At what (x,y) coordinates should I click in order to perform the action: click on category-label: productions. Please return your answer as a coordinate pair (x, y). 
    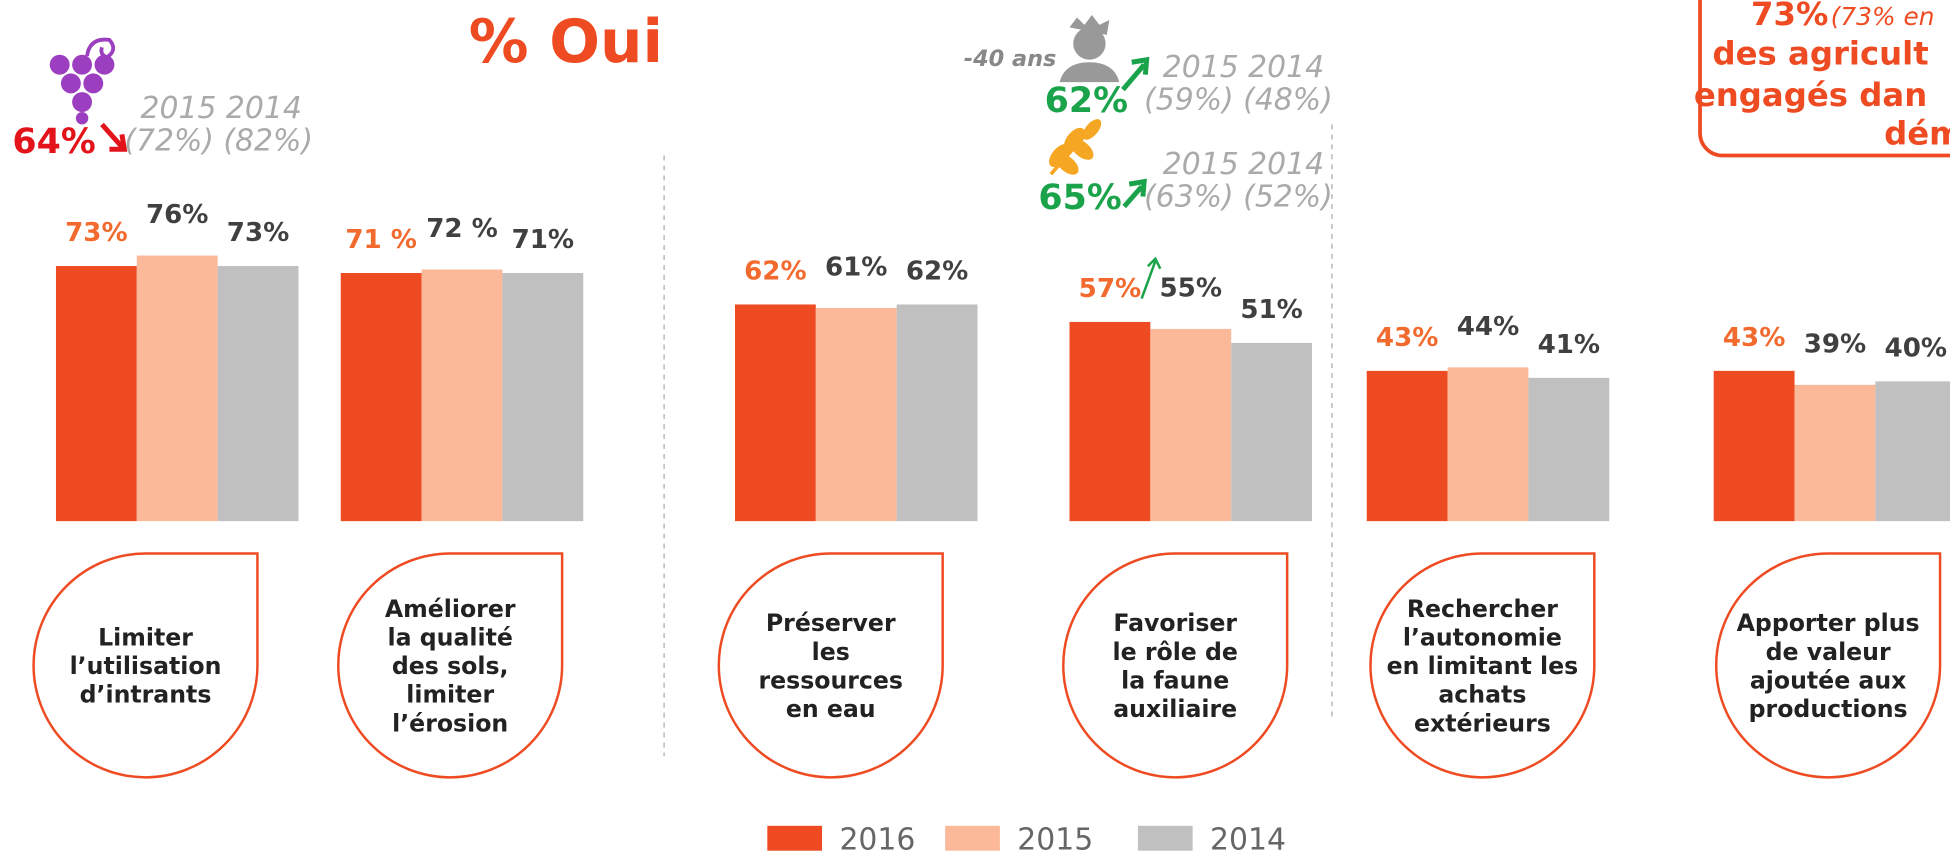
    Looking at the image, I should click on (1828, 709).